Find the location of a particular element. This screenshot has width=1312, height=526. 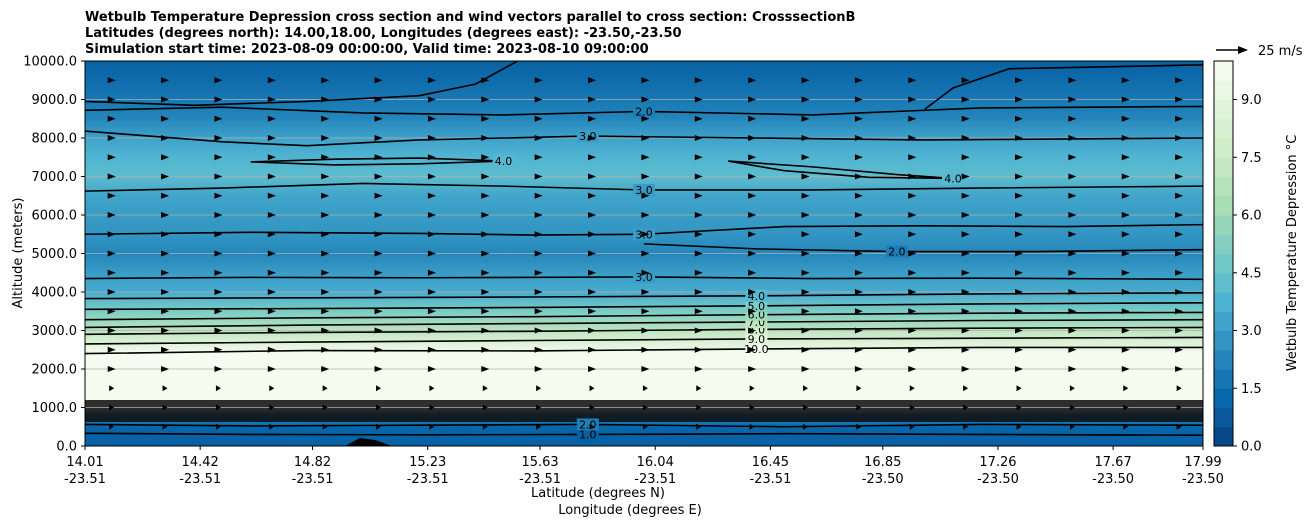

moist-layer-ridge is located at coordinates (644, 423).